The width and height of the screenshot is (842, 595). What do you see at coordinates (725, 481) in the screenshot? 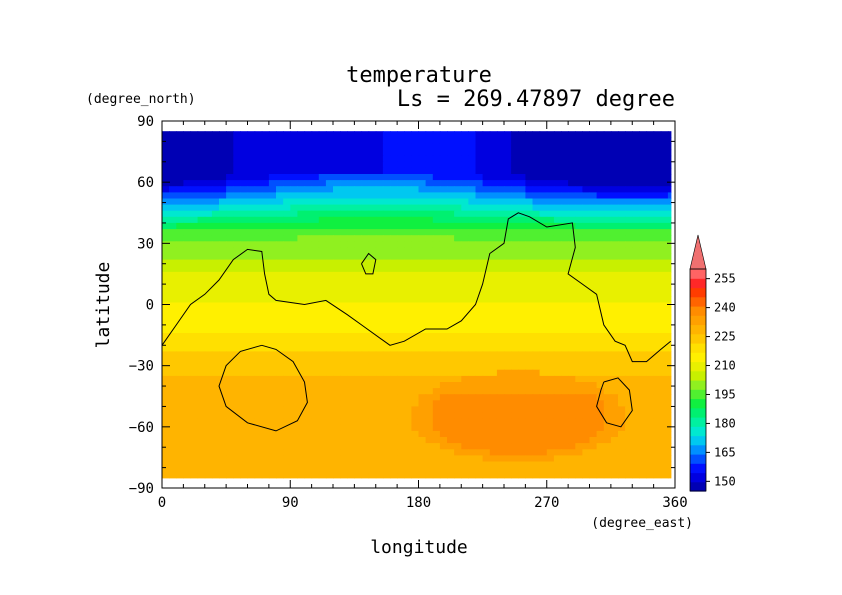
I see `colorbar-label: 150` at bounding box center [725, 481].